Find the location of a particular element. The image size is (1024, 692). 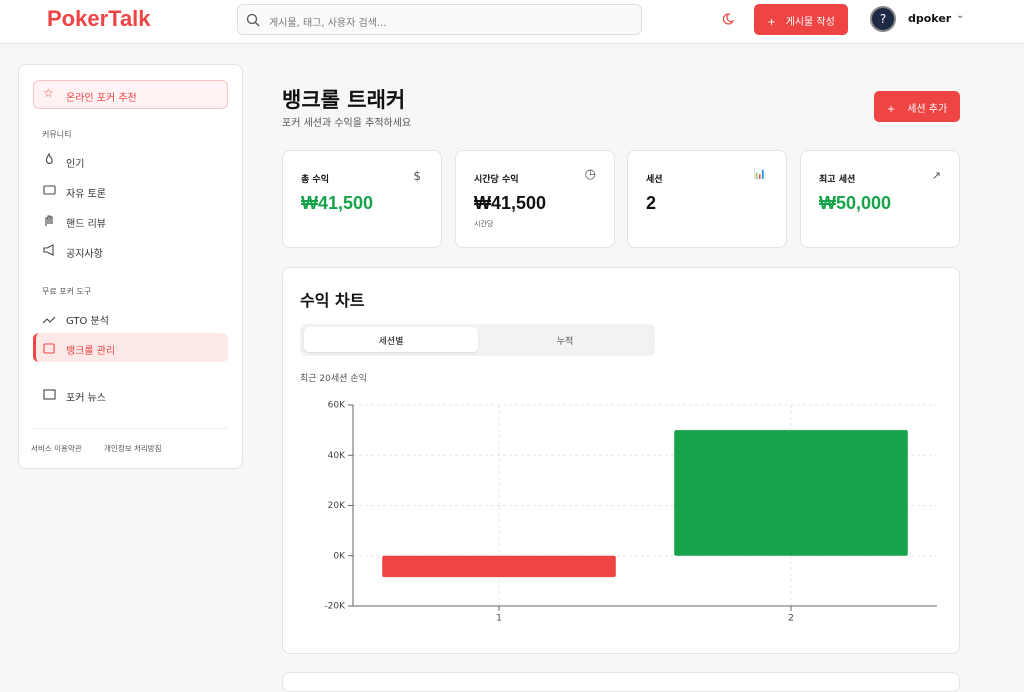

star-icon: ☆ is located at coordinates (48, 93).